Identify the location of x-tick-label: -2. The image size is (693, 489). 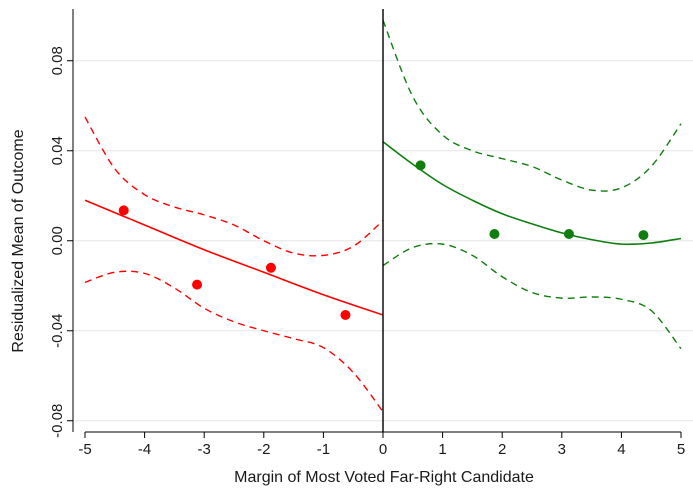
(263, 449).